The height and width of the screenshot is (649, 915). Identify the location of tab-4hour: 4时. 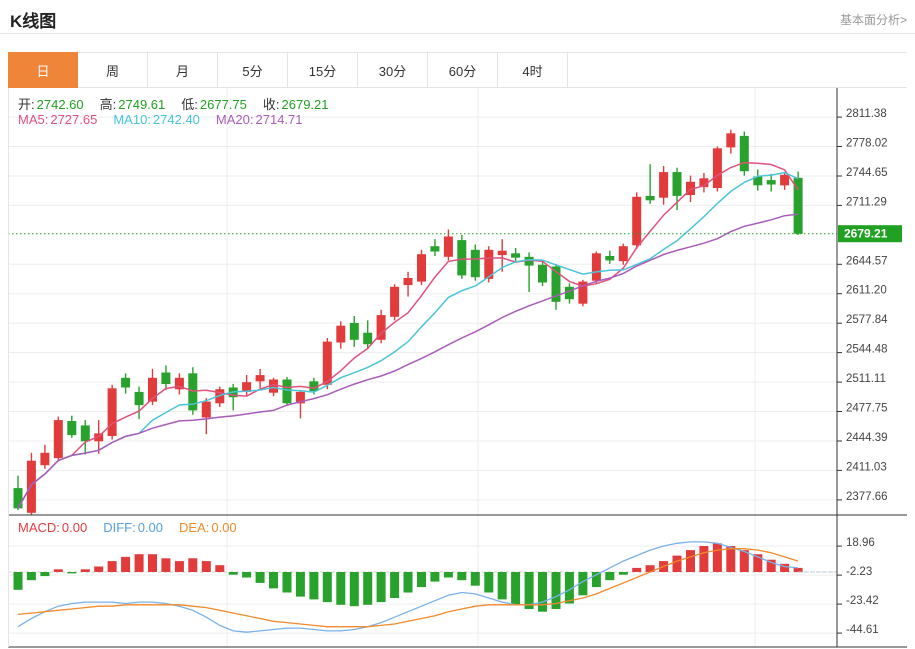
(533, 70).